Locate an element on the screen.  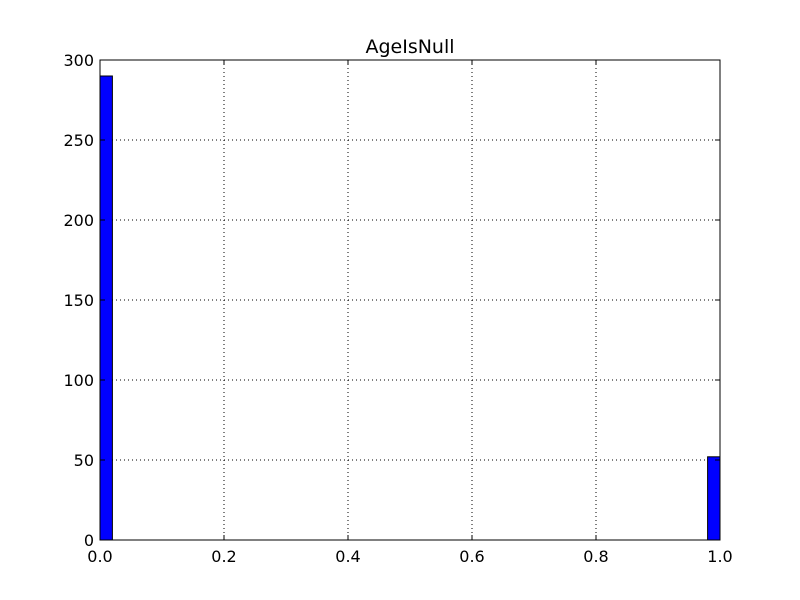
y-tick-label: 200 is located at coordinates (78, 220).